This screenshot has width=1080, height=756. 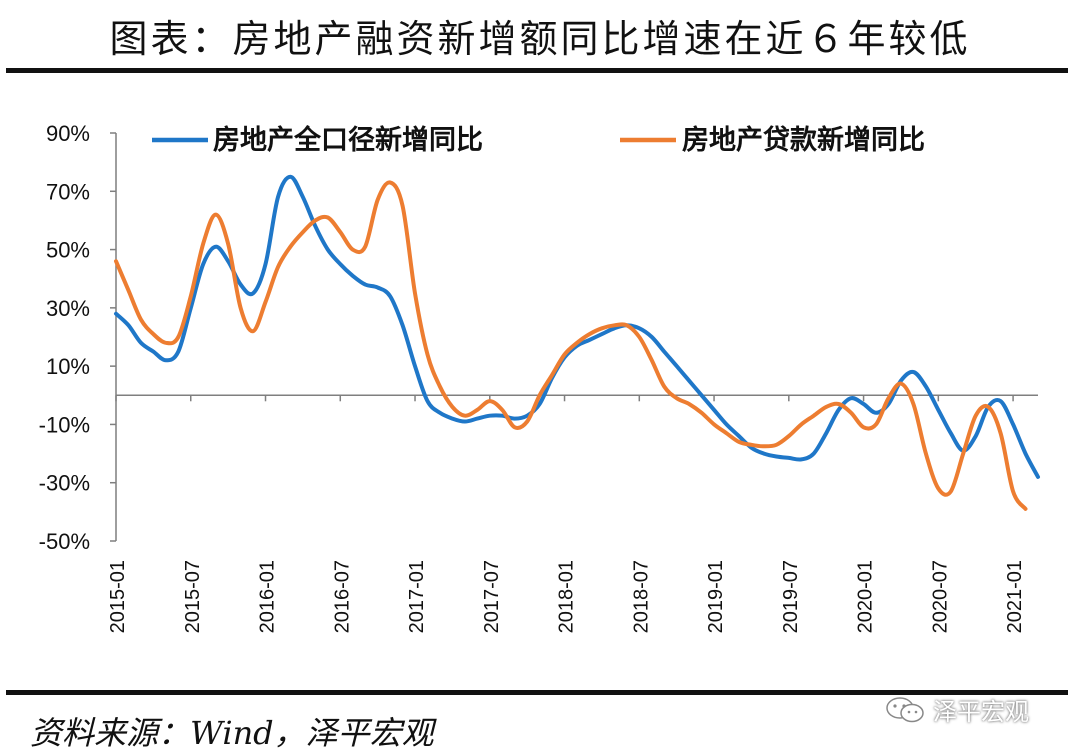 I want to click on y-tick-label: 30%, so click(x=68, y=308).